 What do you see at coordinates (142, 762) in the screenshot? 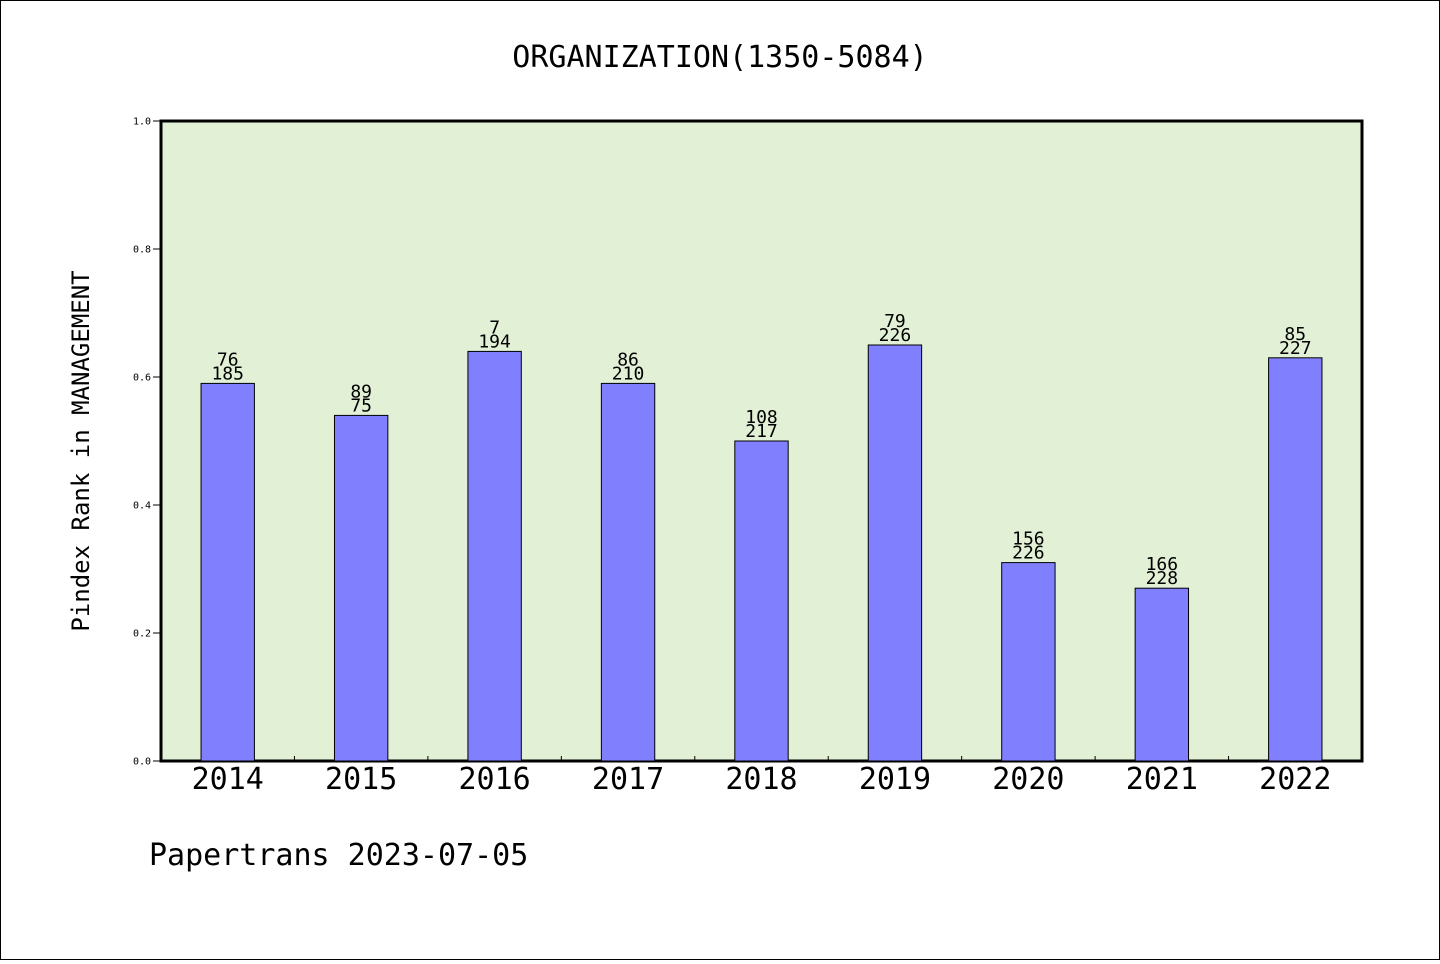
I see `y-tick-label: 0.0` at bounding box center [142, 762].